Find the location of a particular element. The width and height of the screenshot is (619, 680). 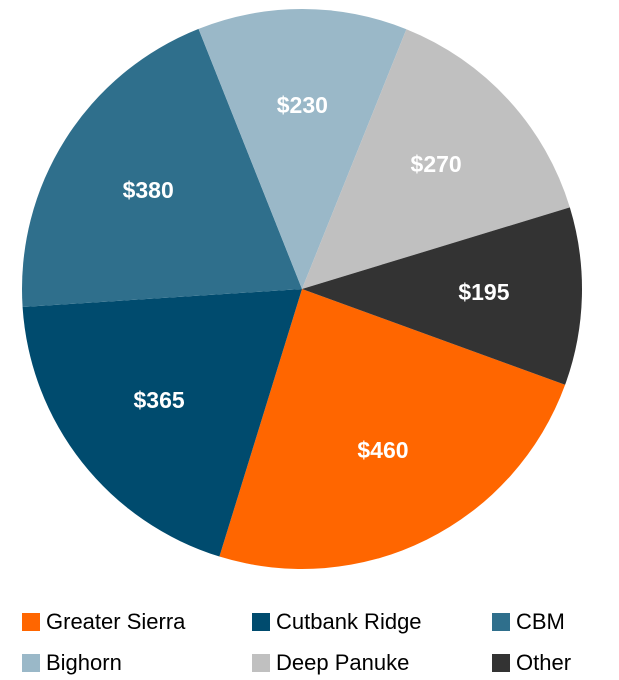

legend-label: Greater Sierra is located at coordinates (116, 621).